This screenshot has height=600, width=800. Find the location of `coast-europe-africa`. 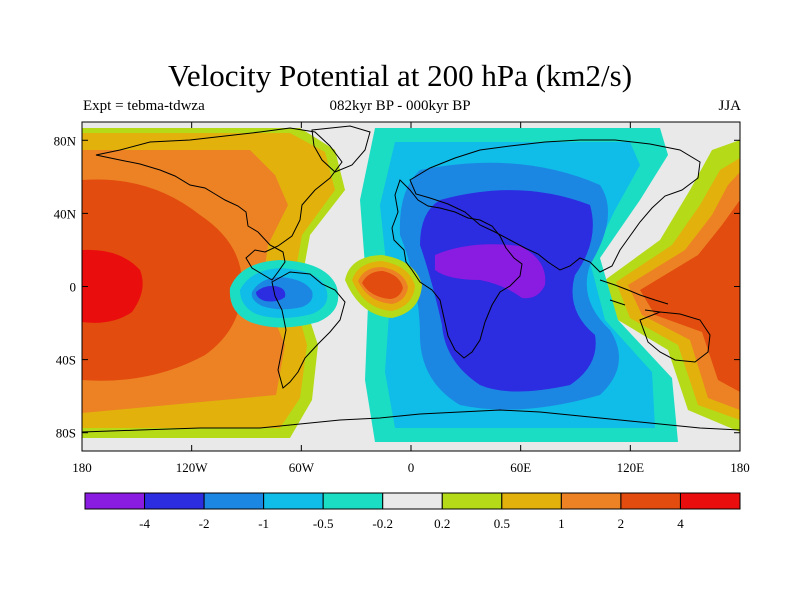

coast-europe-africa is located at coordinates (457, 269).